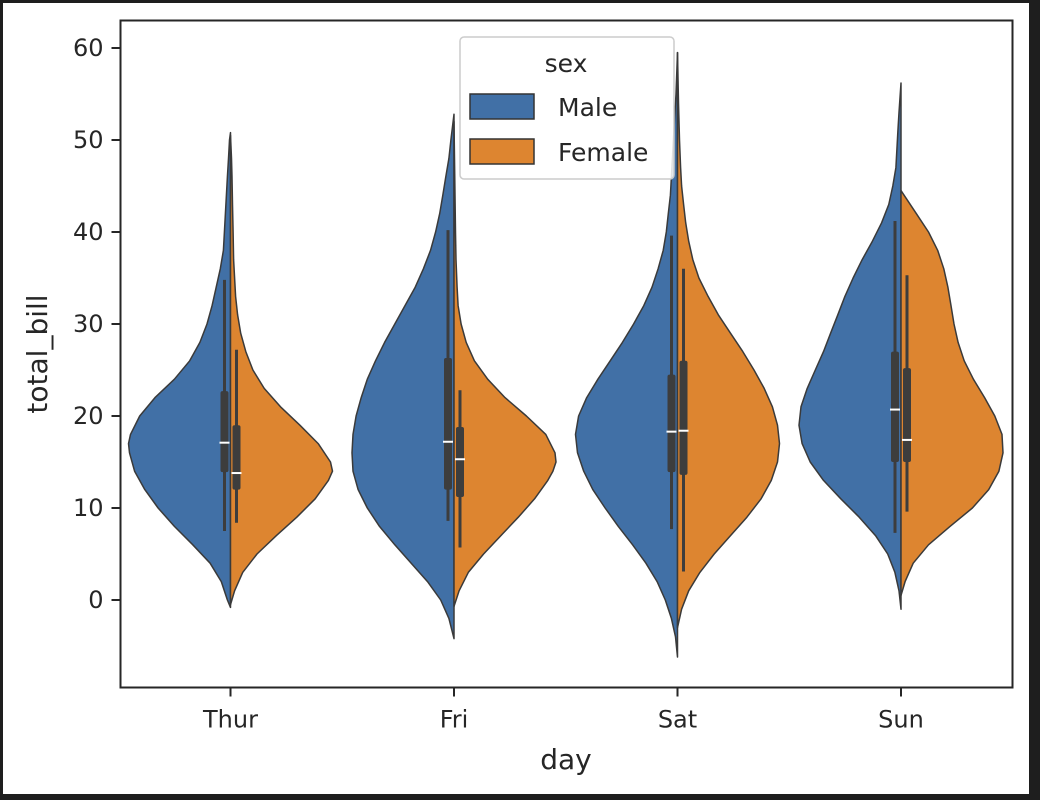 The image size is (1040, 800). Describe the element at coordinates (224, 432) in the screenshot. I see `iqr-box-male-thur` at that location.